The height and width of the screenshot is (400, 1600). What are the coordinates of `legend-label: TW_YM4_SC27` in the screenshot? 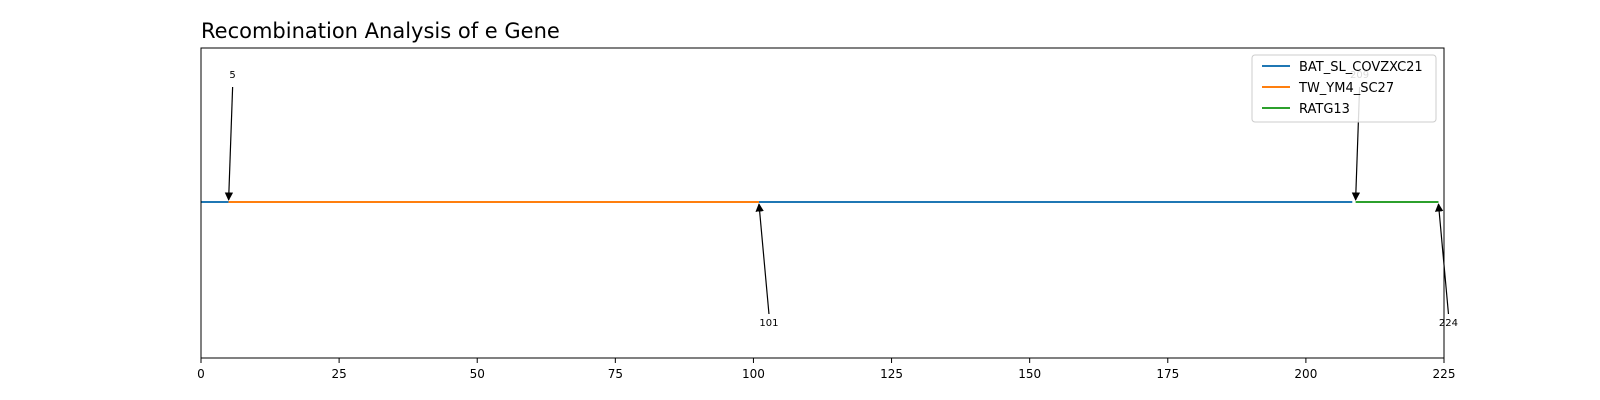 It's located at (1346, 88).